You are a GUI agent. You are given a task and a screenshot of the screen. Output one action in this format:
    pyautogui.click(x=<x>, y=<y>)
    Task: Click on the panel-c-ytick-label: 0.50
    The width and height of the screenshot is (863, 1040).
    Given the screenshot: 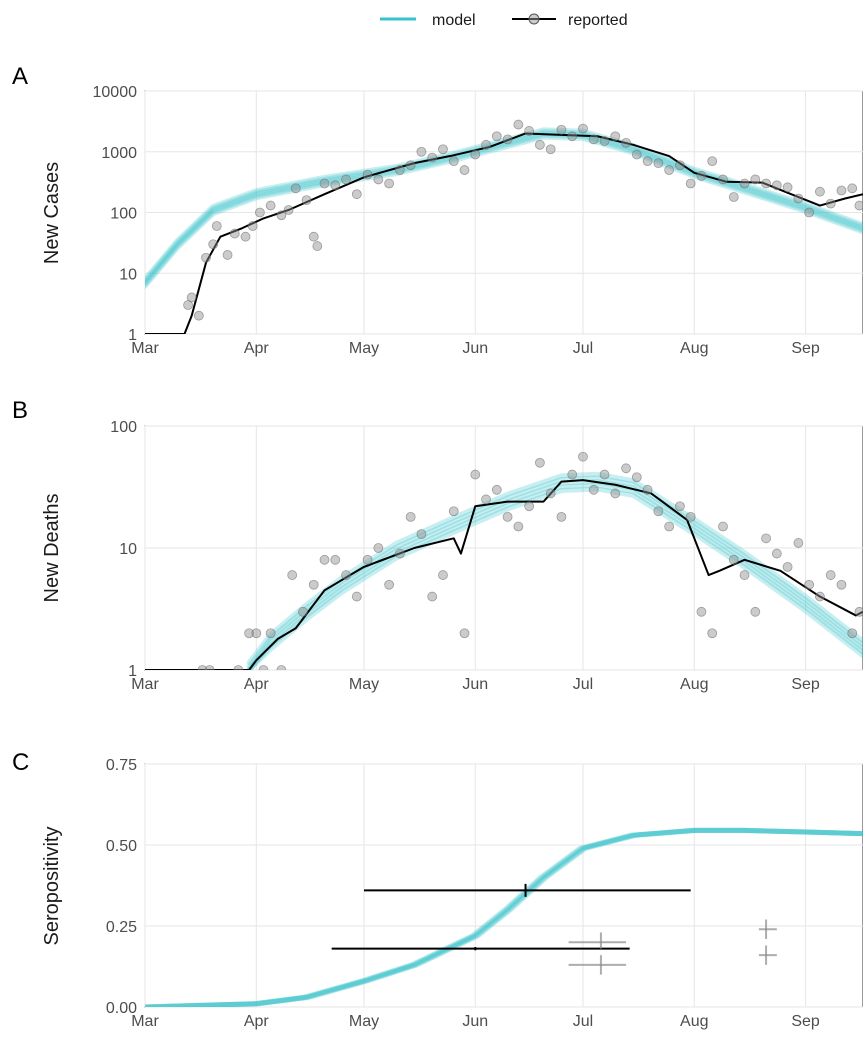 What is the action you would take?
    pyautogui.click(x=121, y=846)
    